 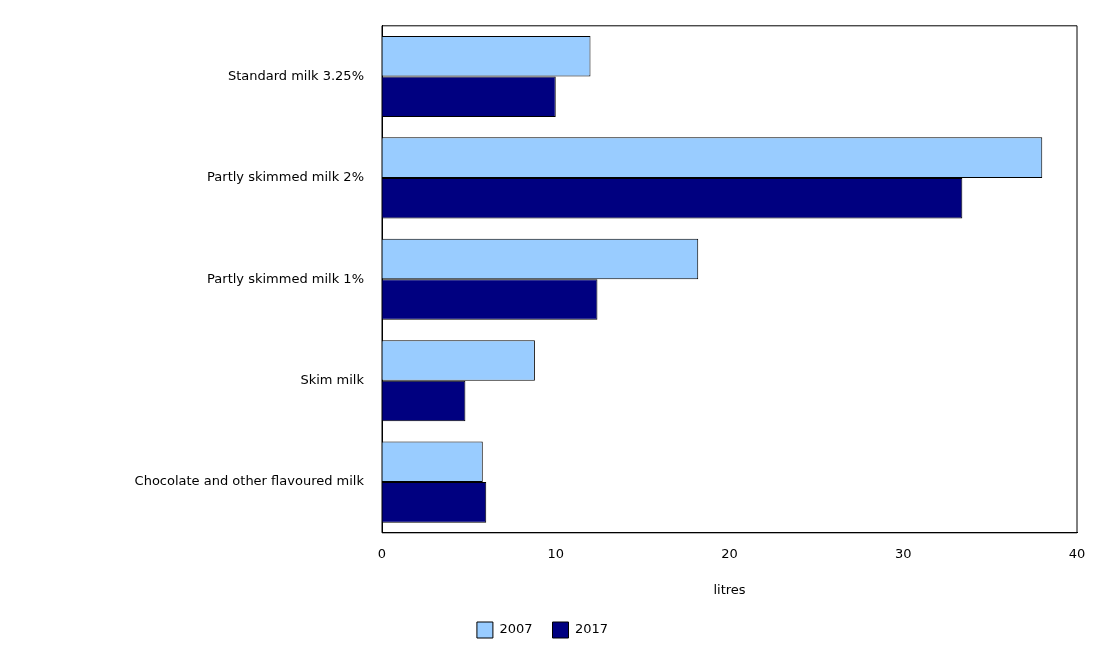 What do you see at coordinates (285, 278) in the screenshot?
I see `y-tick-label: Partly skimmed milk 1%` at bounding box center [285, 278].